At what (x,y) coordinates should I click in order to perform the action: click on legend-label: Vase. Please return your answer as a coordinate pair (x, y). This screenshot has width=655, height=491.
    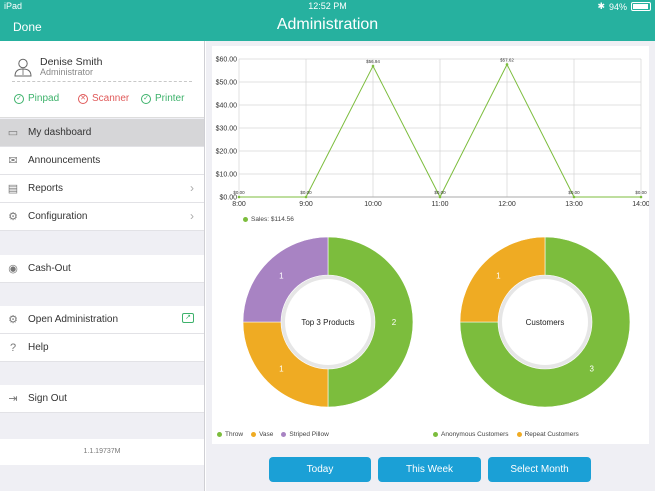
    Looking at the image, I should click on (266, 434).